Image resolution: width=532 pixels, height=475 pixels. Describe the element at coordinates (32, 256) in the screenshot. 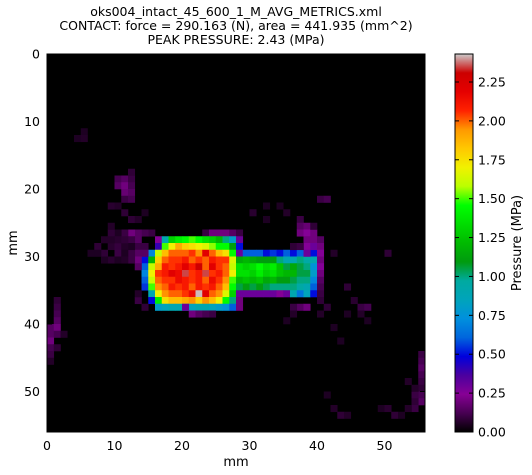

I see `y-tick-label: 30` at that location.